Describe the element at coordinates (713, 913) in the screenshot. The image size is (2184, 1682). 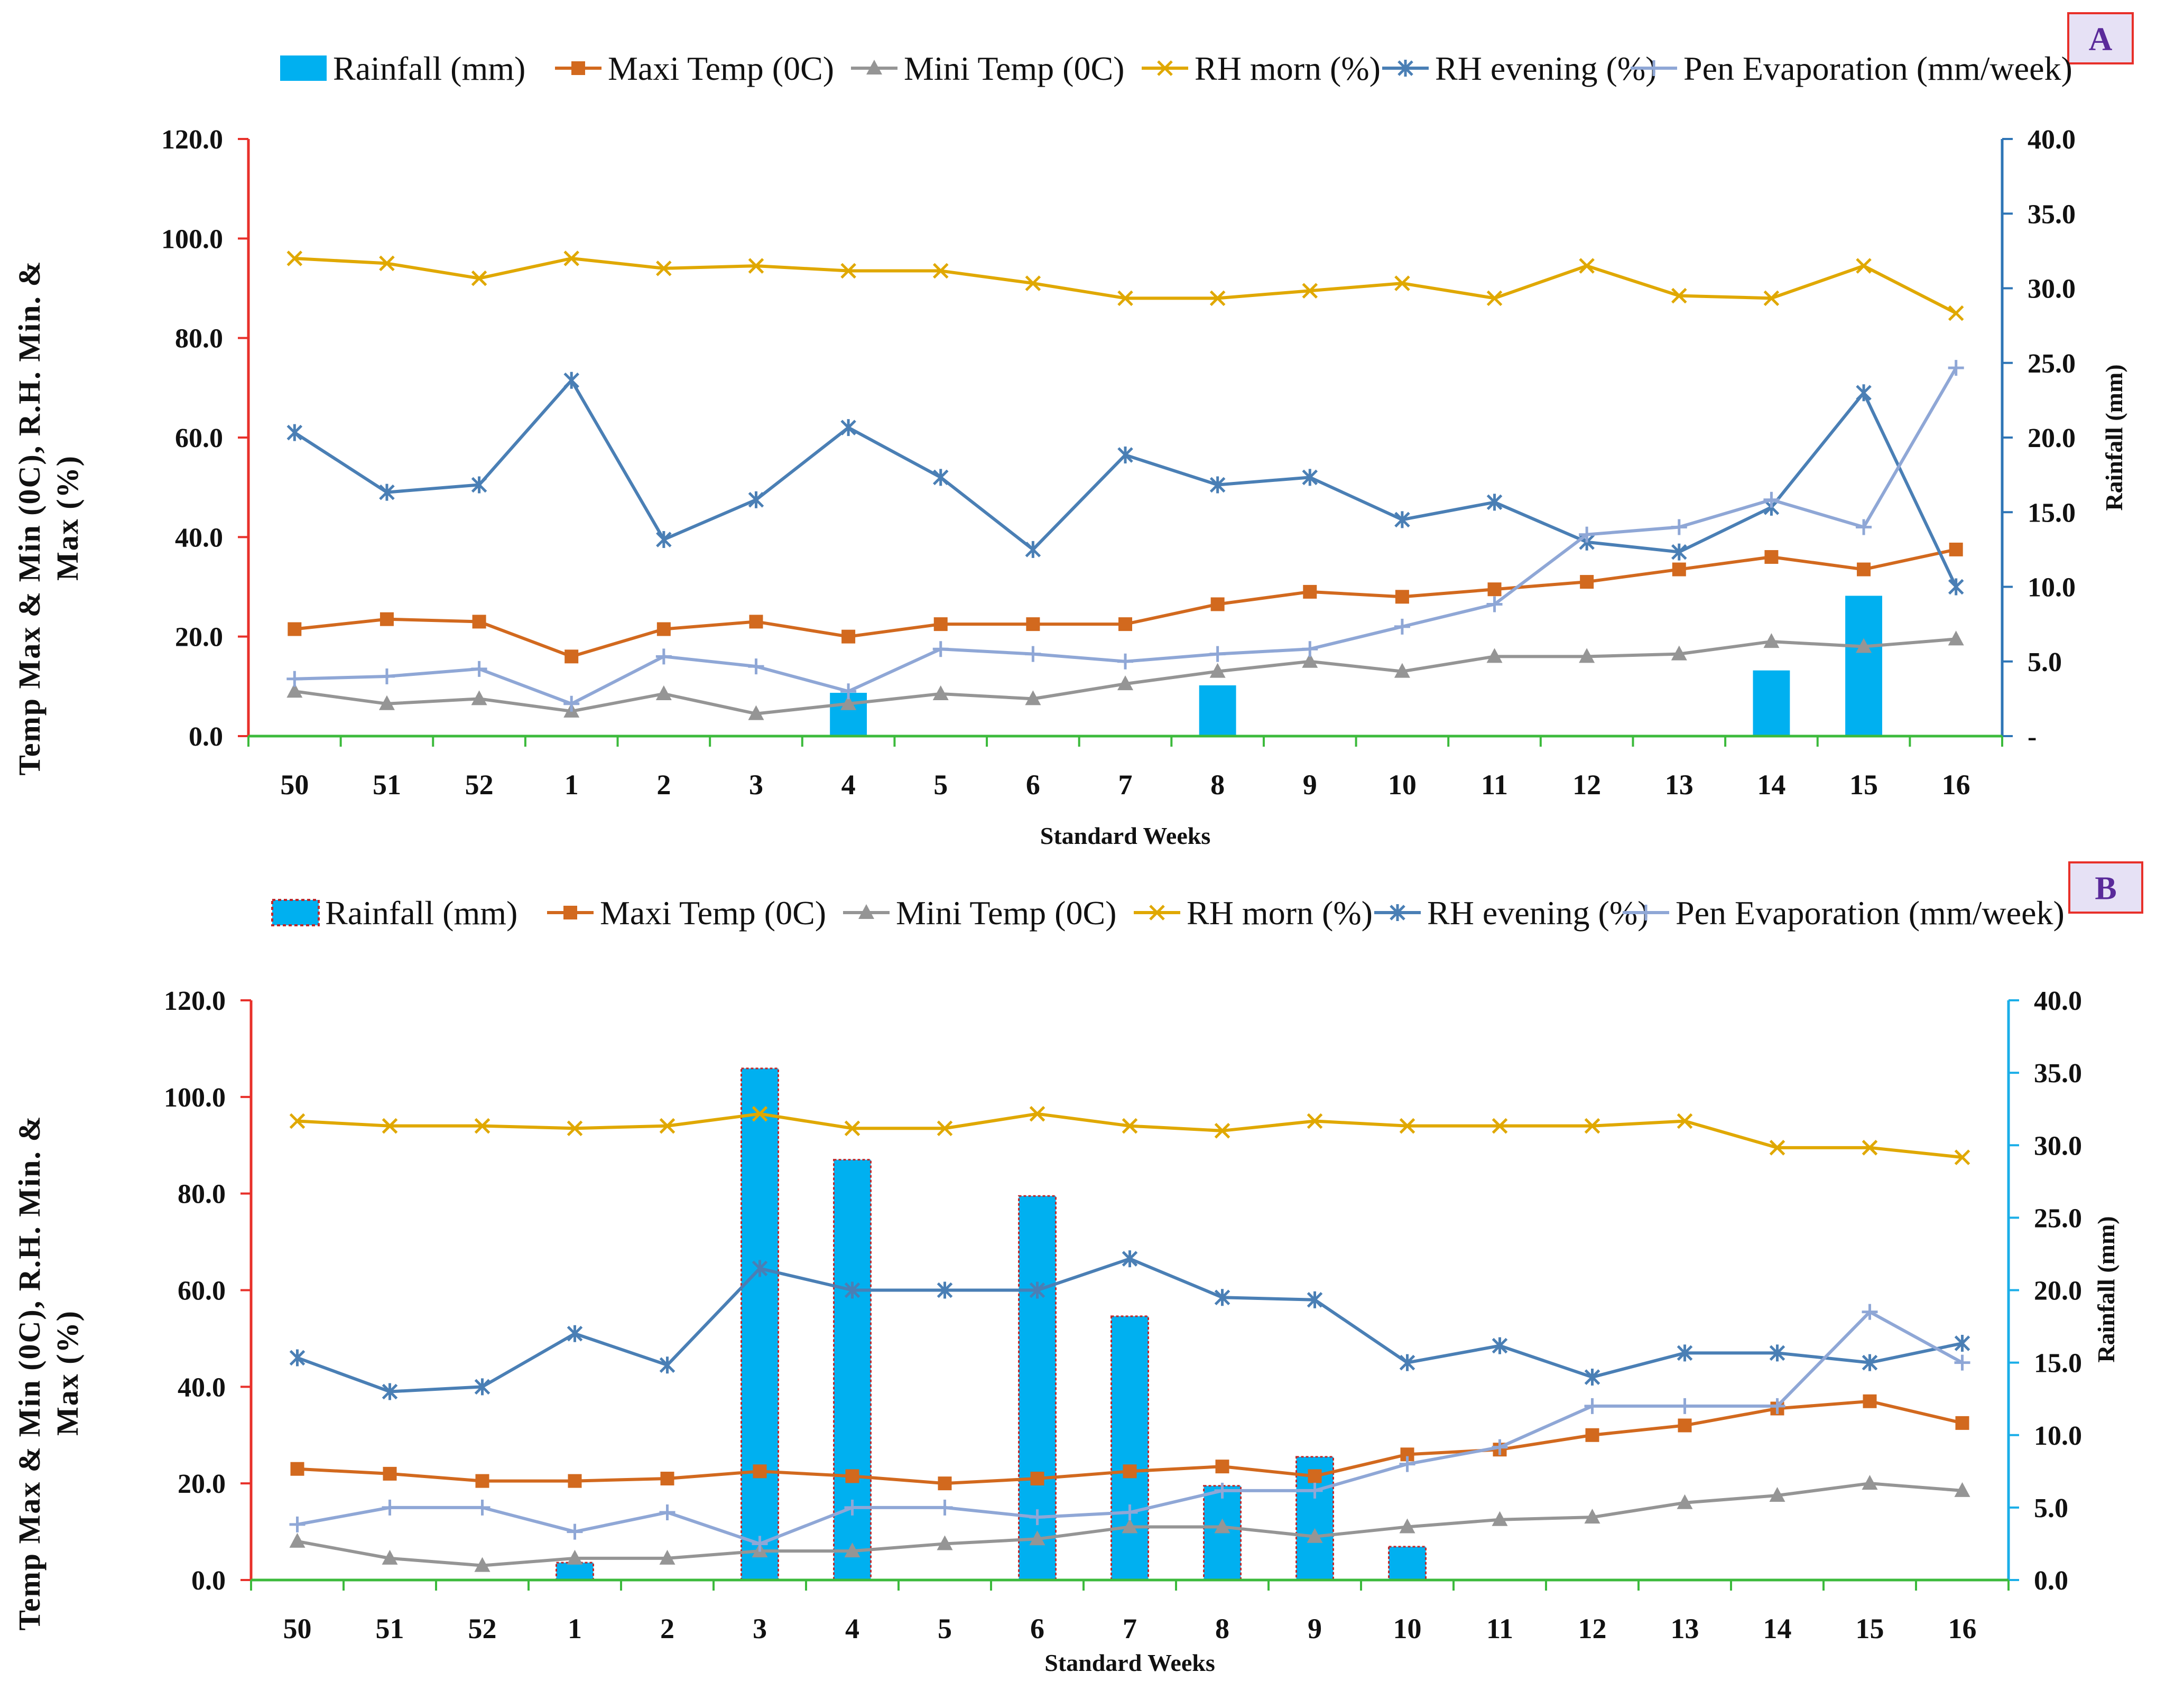
I see `legend-label: Maxi Temp (0C)` at that location.